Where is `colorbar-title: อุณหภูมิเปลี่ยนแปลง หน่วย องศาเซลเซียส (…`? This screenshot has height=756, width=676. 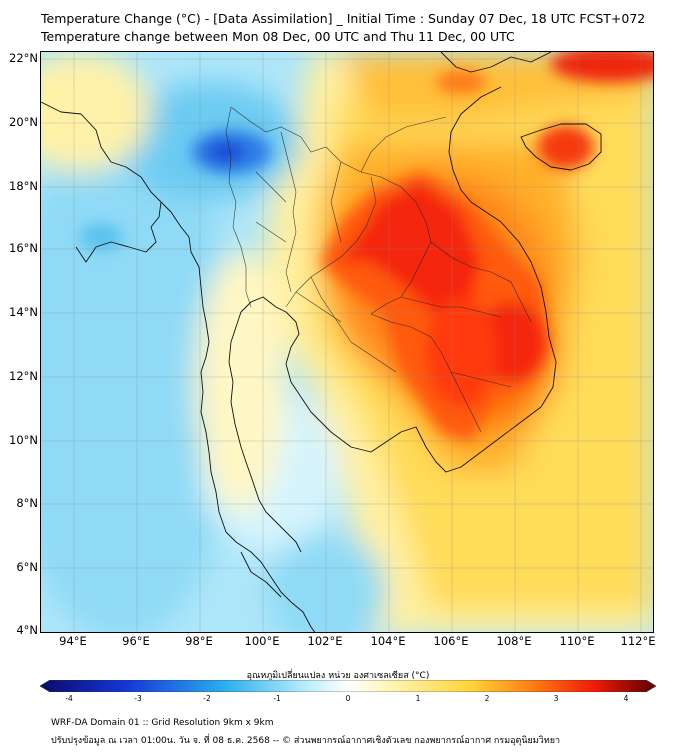
colorbar-title: อุณหภูมิเปลี่ยนแปลง หน่วย องศาเซลเซียส (… is located at coordinates (338, 676).